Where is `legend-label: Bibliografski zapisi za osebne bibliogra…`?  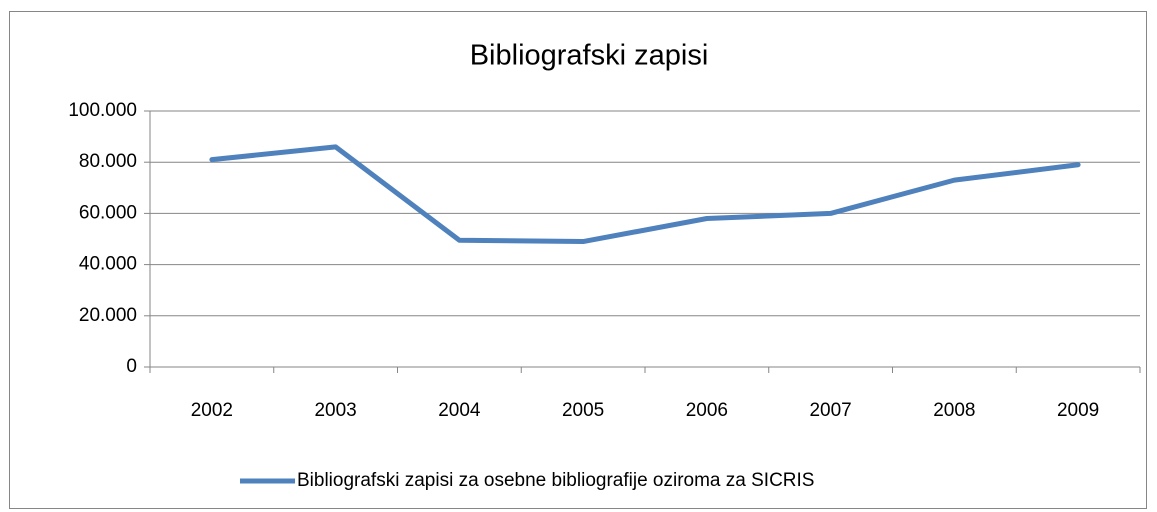 legend-label: Bibliografski zapisi za osebne bibliogra… is located at coordinates (555, 480).